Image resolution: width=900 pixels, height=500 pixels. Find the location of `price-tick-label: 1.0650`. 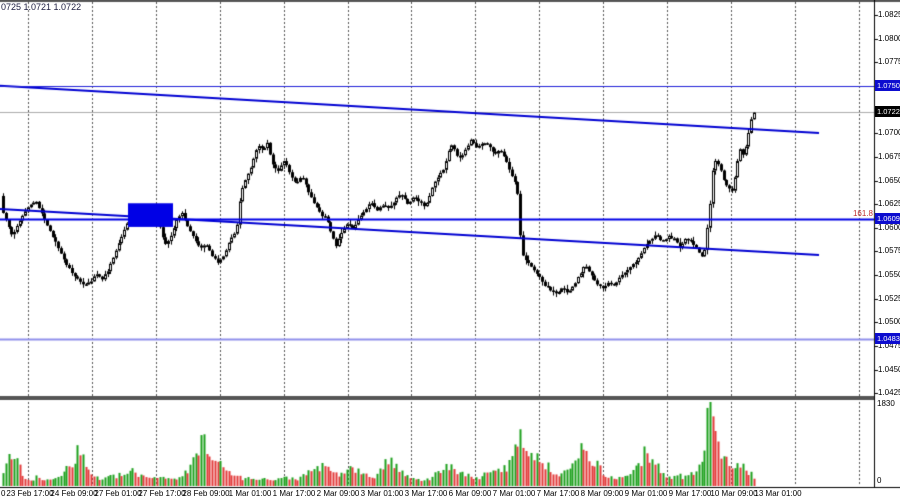

price-tick-label: 1.0650 is located at coordinates (889, 180).